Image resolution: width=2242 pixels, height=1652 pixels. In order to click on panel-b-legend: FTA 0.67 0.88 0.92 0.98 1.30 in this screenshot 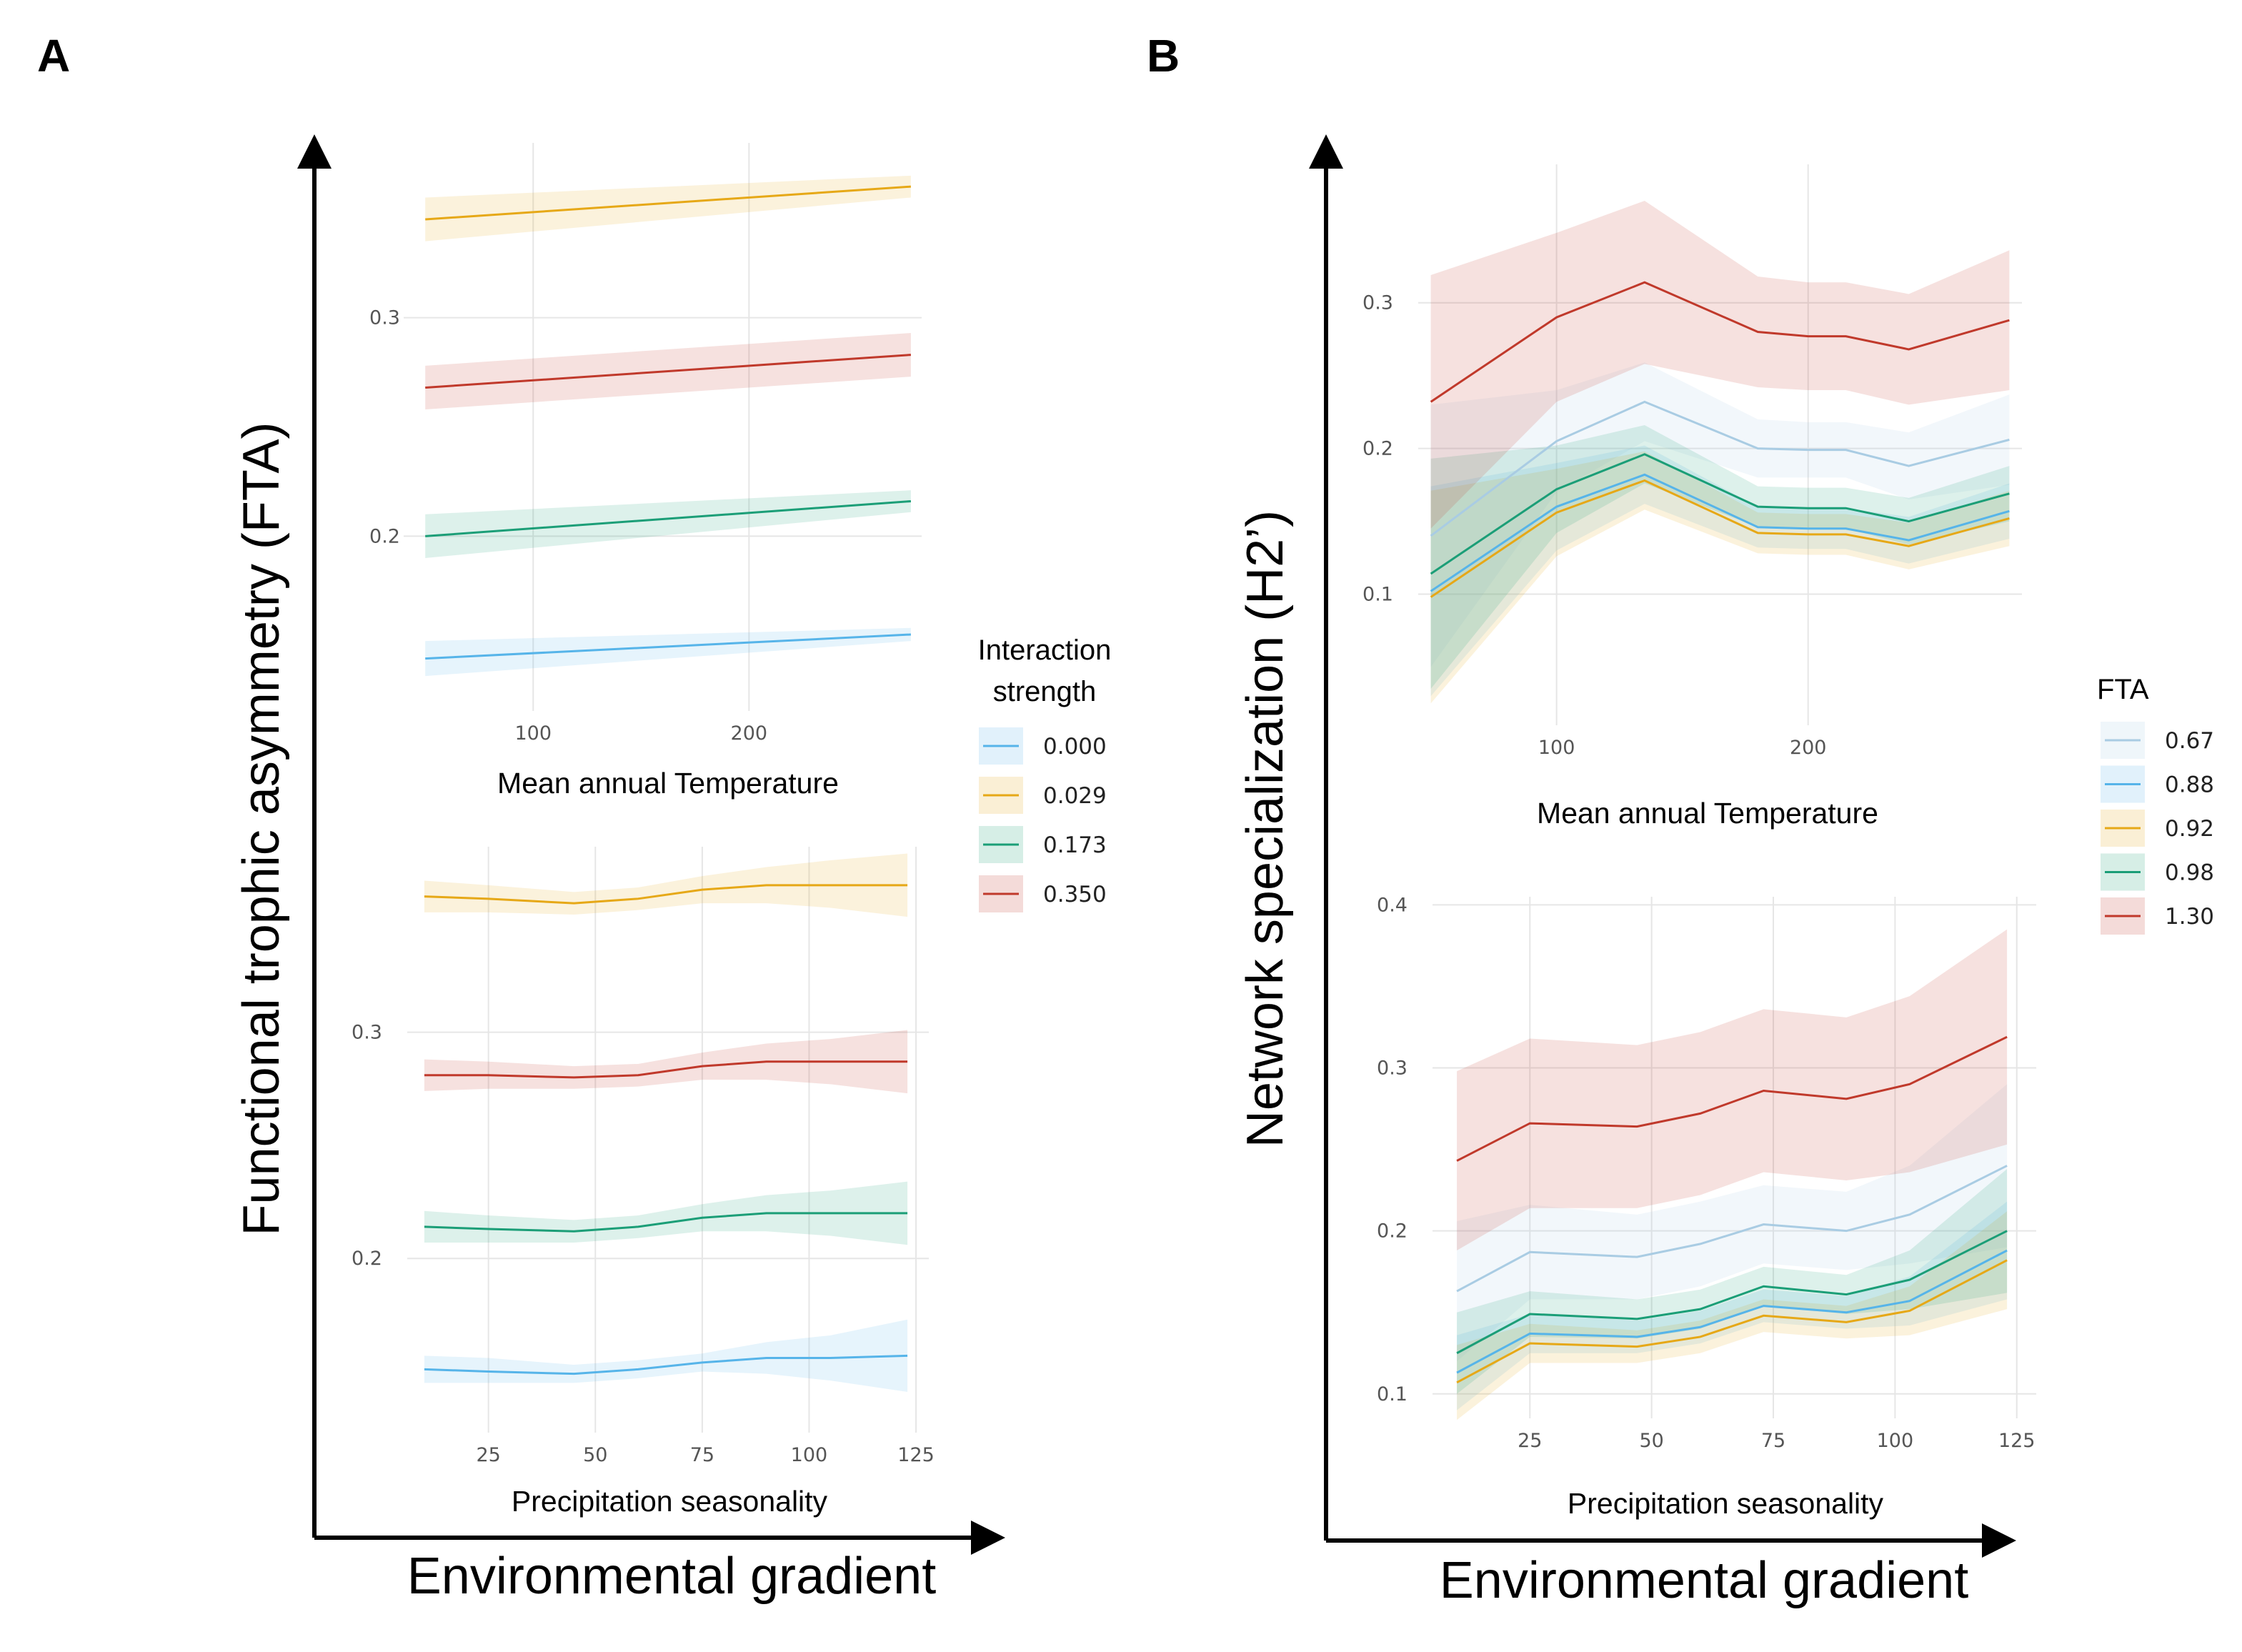, I will do `click(2155, 804)`.